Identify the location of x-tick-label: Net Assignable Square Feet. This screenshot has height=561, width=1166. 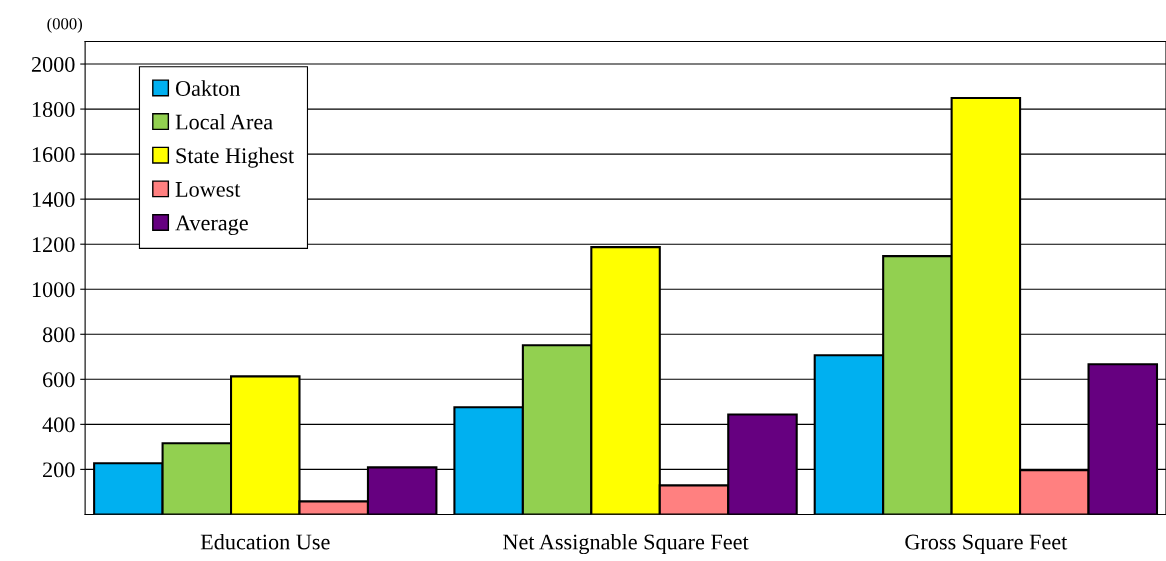
(626, 544).